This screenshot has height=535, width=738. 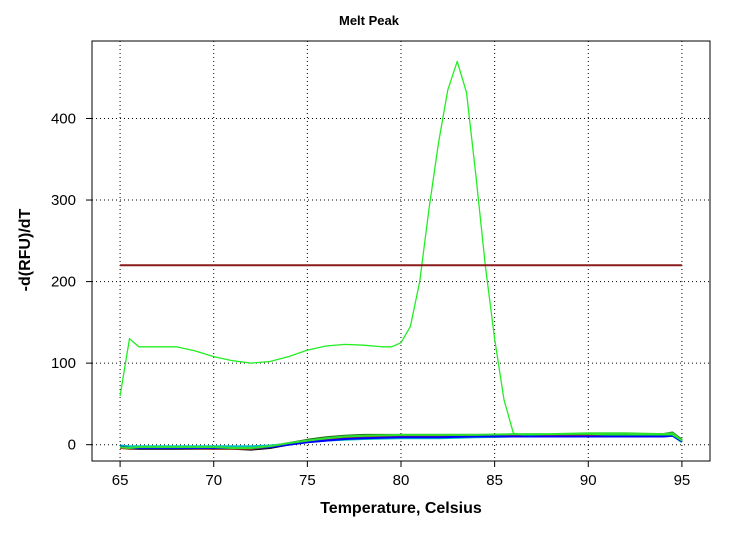 What do you see at coordinates (682, 480) in the screenshot?
I see `x-tick-label: 95` at bounding box center [682, 480].